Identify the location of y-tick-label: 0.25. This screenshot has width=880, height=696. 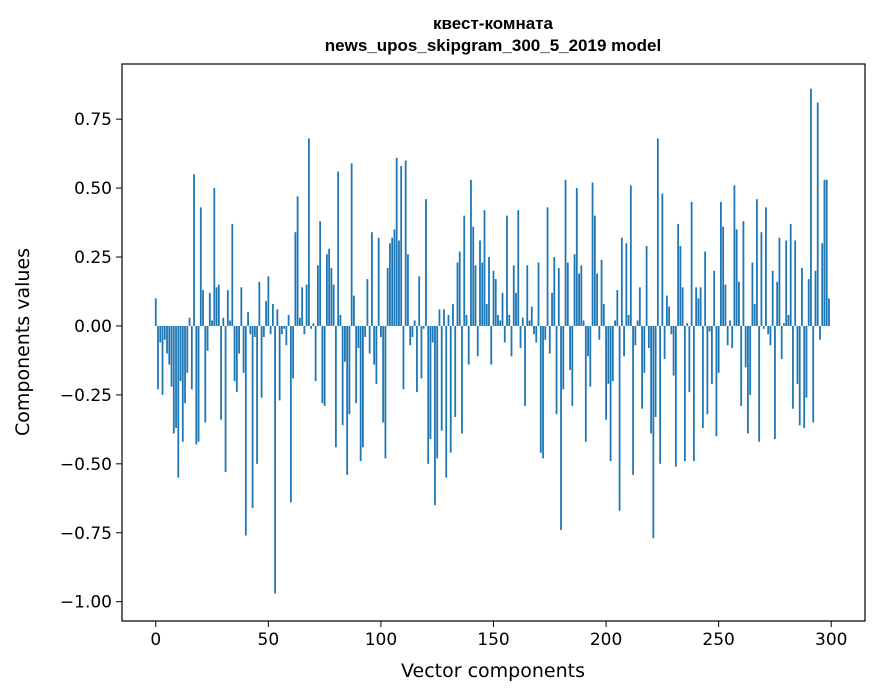
(93, 258).